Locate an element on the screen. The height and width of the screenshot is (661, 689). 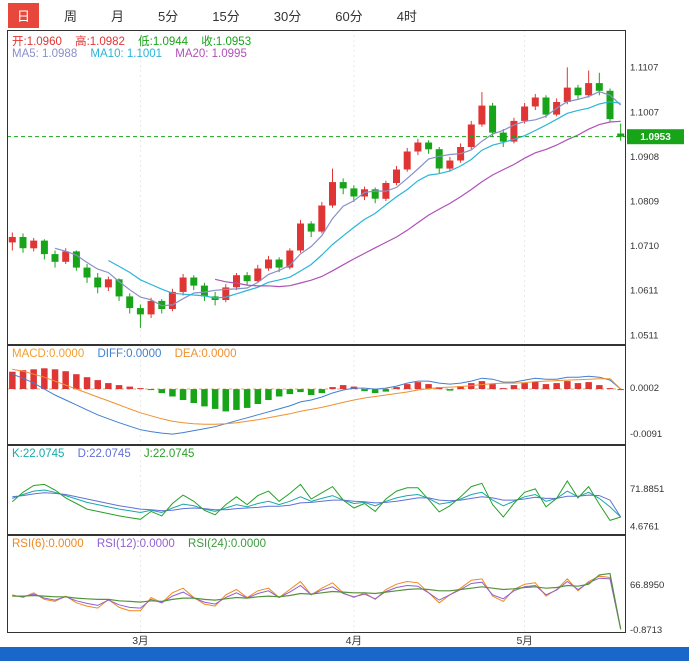
period-toolbar: 日 周 月 5分 15分 30分 60分 4时 is located at coordinates (344, 15).